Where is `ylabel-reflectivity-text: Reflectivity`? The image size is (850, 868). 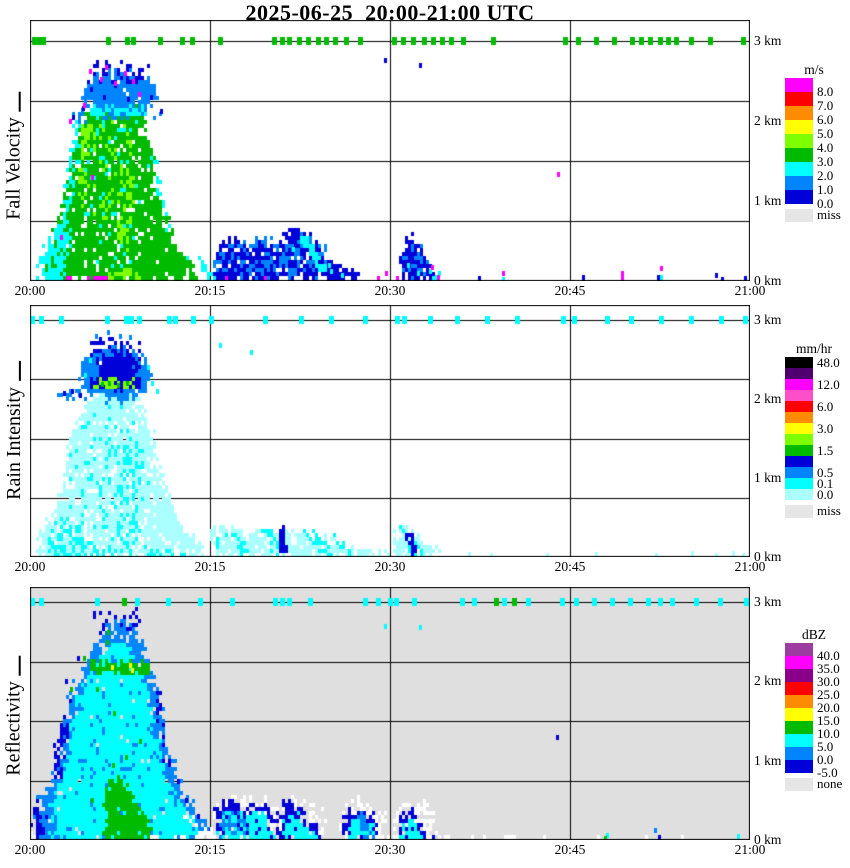 ylabel-reflectivity-text: Reflectivity is located at coordinates (14, 715).